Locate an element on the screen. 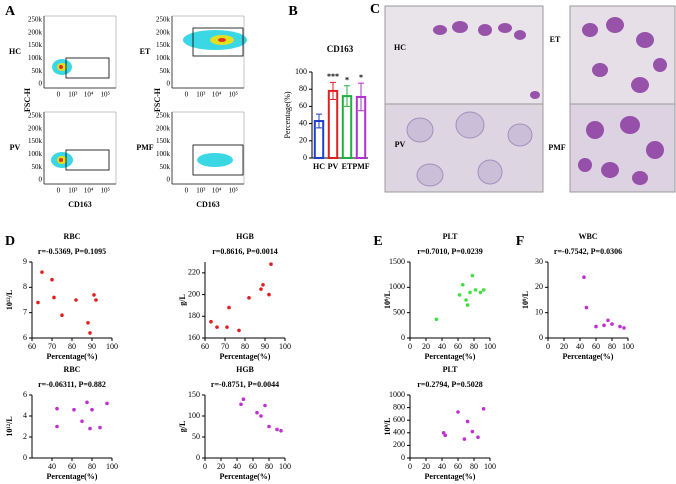 This screenshot has width=676, height=484. y-tick-label: 40 is located at coordinates (303, 122).